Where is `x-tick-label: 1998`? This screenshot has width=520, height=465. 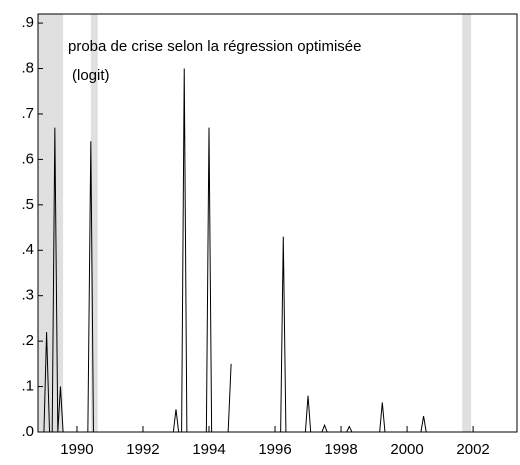 x-tick-label: 1998 is located at coordinates (340, 449).